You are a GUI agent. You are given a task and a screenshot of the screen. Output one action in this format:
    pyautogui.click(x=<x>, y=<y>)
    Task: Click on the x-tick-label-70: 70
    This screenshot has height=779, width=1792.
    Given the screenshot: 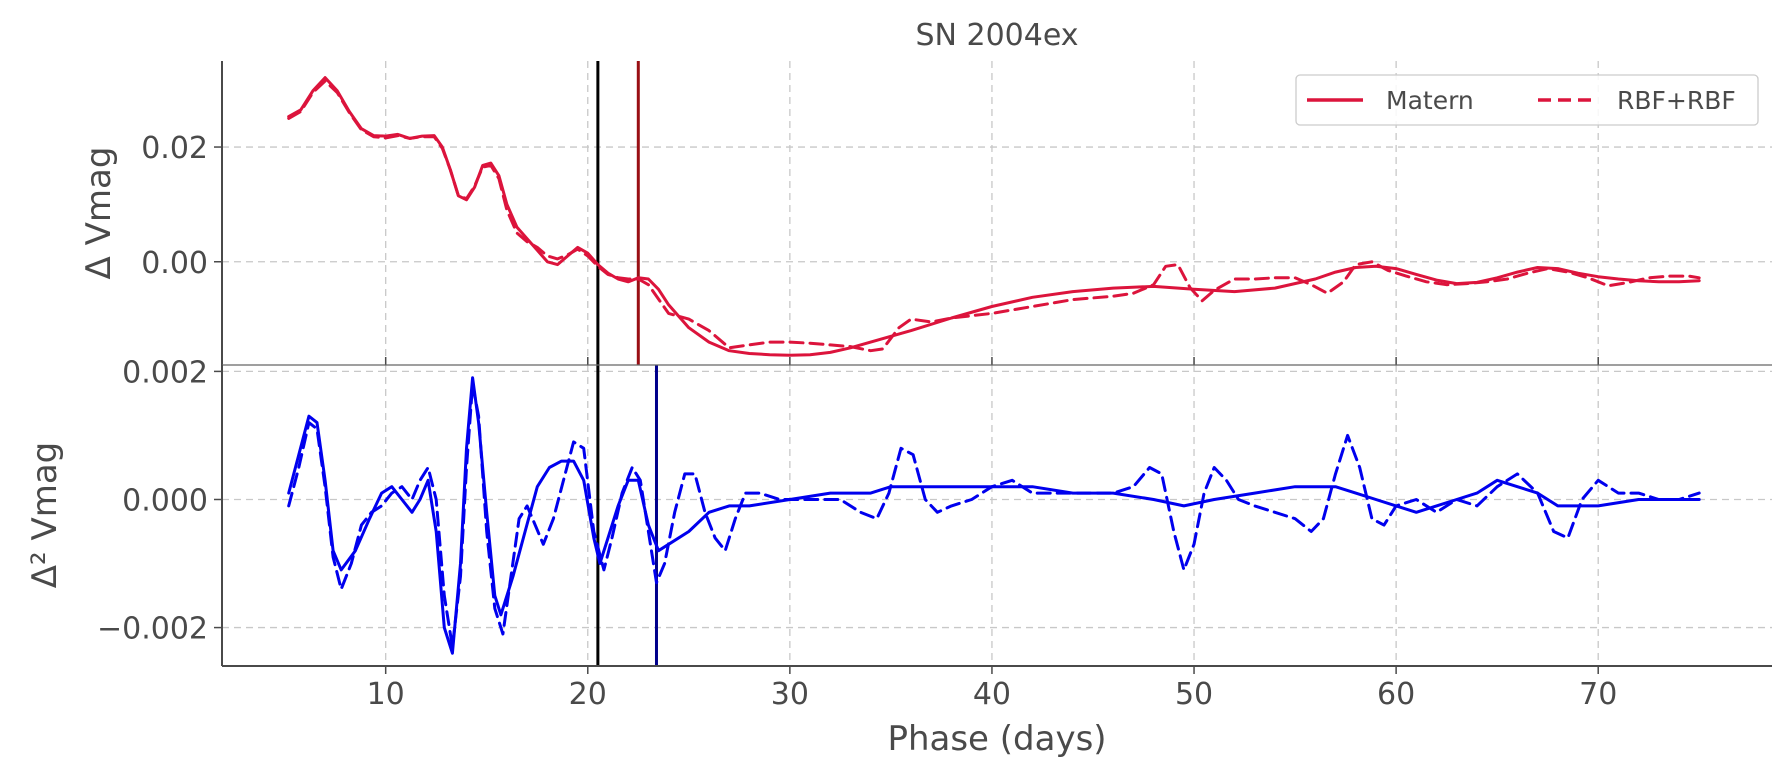 What is the action you would take?
    pyautogui.click(x=1598, y=694)
    